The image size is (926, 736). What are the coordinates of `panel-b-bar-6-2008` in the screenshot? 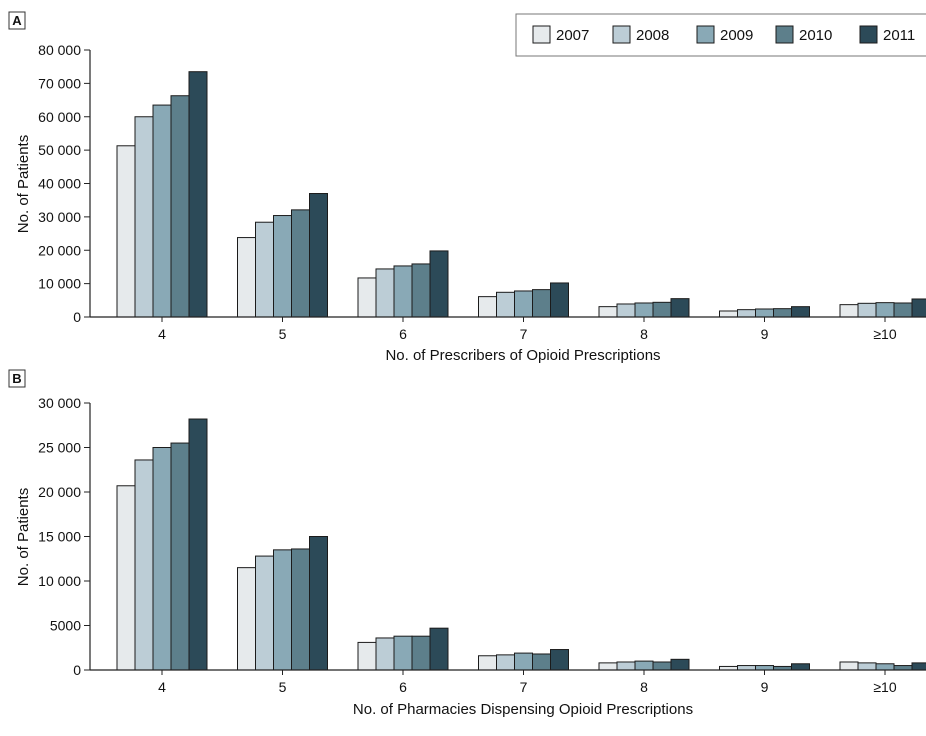 It's located at (746, 668).